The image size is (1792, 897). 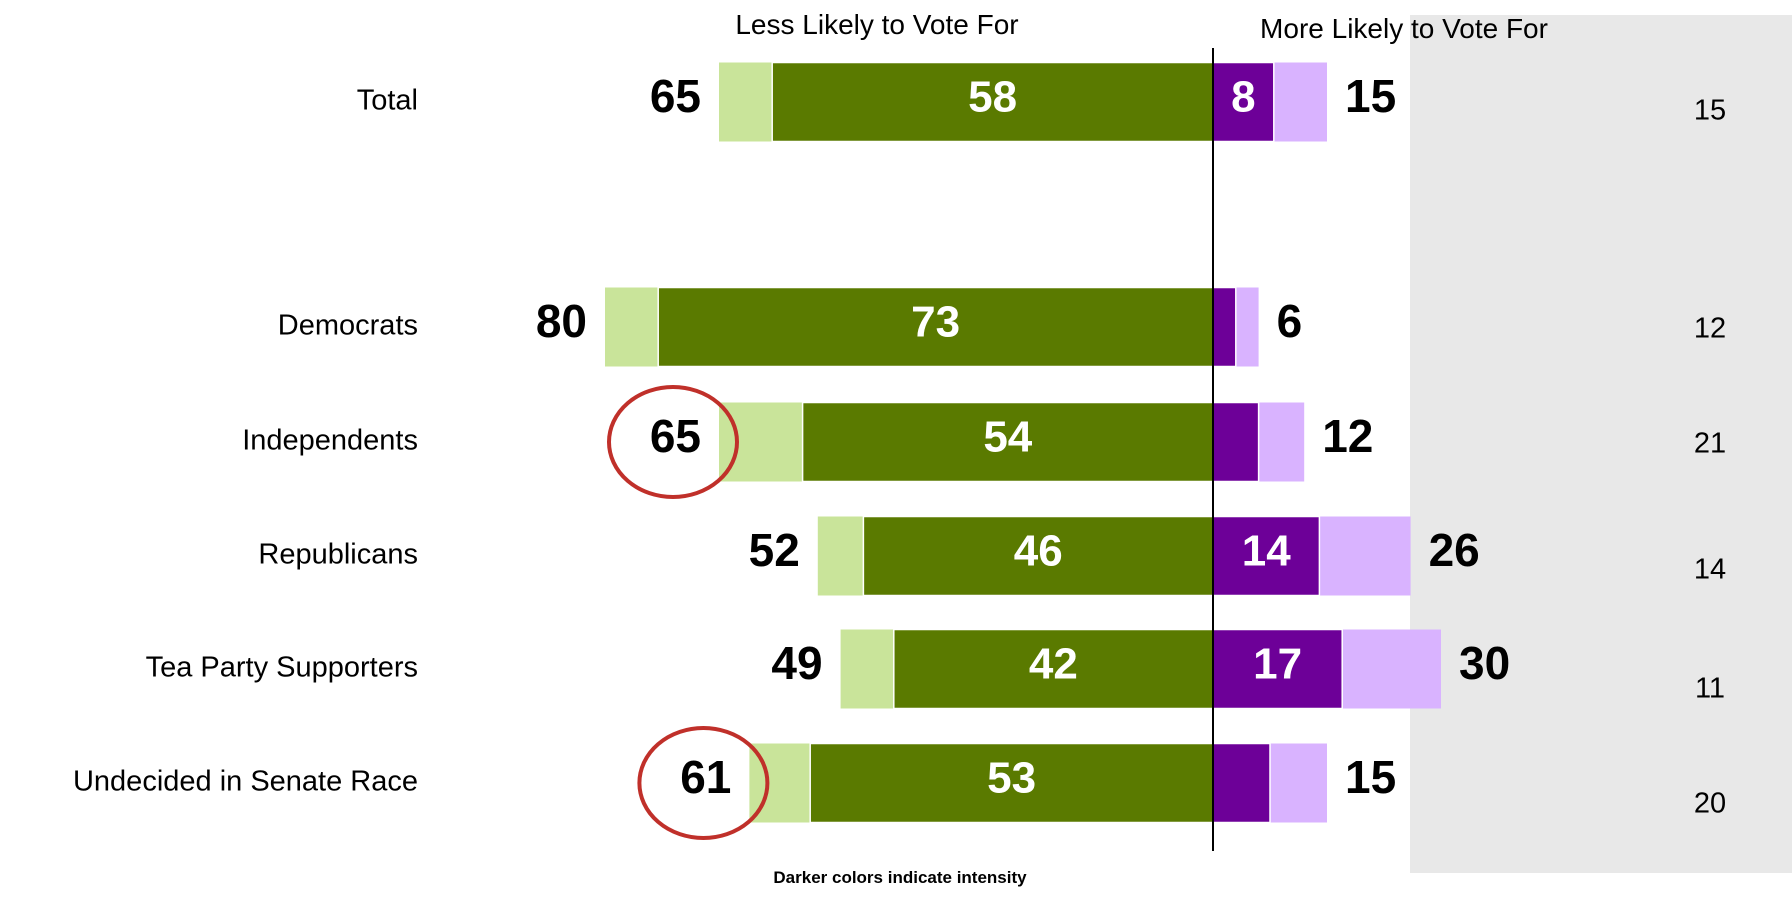 What do you see at coordinates (935, 322) in the screenshot?
I see `data-label-less-intense: 73` at bounding box center [935, 322].